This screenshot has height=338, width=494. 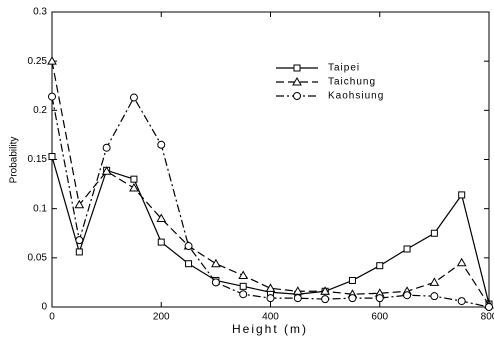 I want to click on x-tick-label: 200, so click(x=161, y=317).